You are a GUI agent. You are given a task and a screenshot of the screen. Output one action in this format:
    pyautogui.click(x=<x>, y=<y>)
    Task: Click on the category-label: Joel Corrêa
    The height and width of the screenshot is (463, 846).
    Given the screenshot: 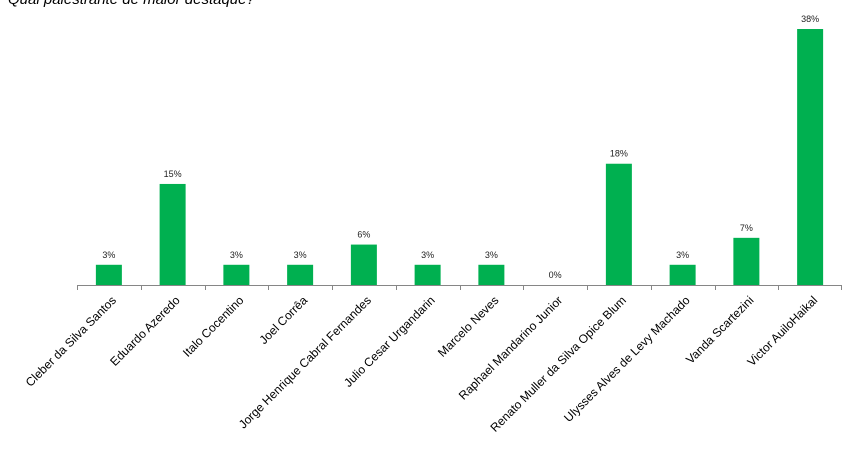 What is the action you would take?
    pyautogui.click(x=283, y=320)
    